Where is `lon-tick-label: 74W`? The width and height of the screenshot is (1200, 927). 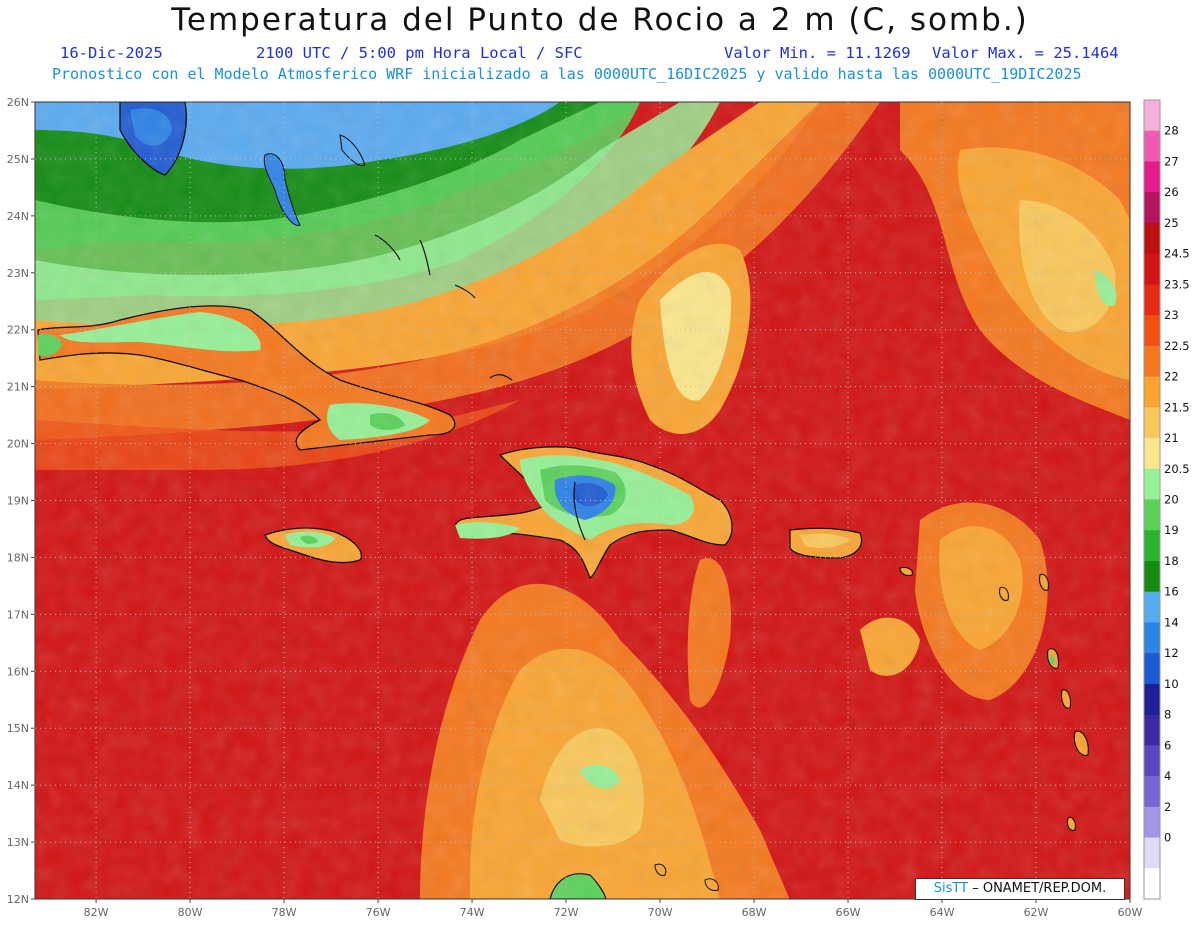
lon-tick-label: 74W is located at coordinates (472, 912).